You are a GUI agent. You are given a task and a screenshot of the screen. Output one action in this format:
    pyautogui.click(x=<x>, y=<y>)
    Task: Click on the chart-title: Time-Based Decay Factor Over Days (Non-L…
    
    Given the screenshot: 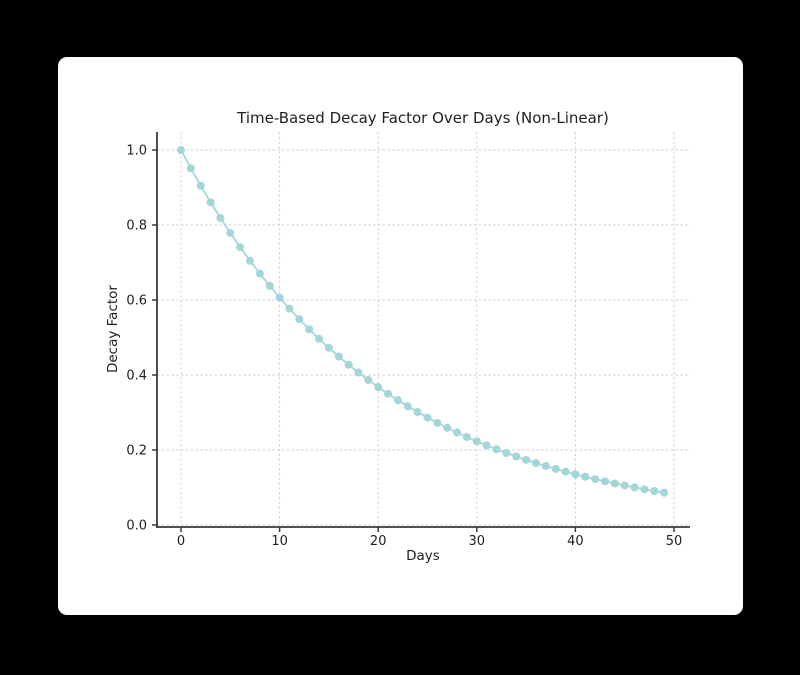 What is the action you would take?
    pyautogui.click(x=422, y=118)
    